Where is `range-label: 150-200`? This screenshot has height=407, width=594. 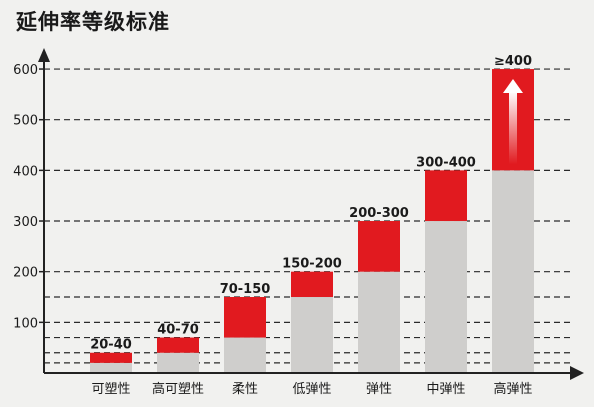
range-label: 150-200 is located at coordinates (312, 264).